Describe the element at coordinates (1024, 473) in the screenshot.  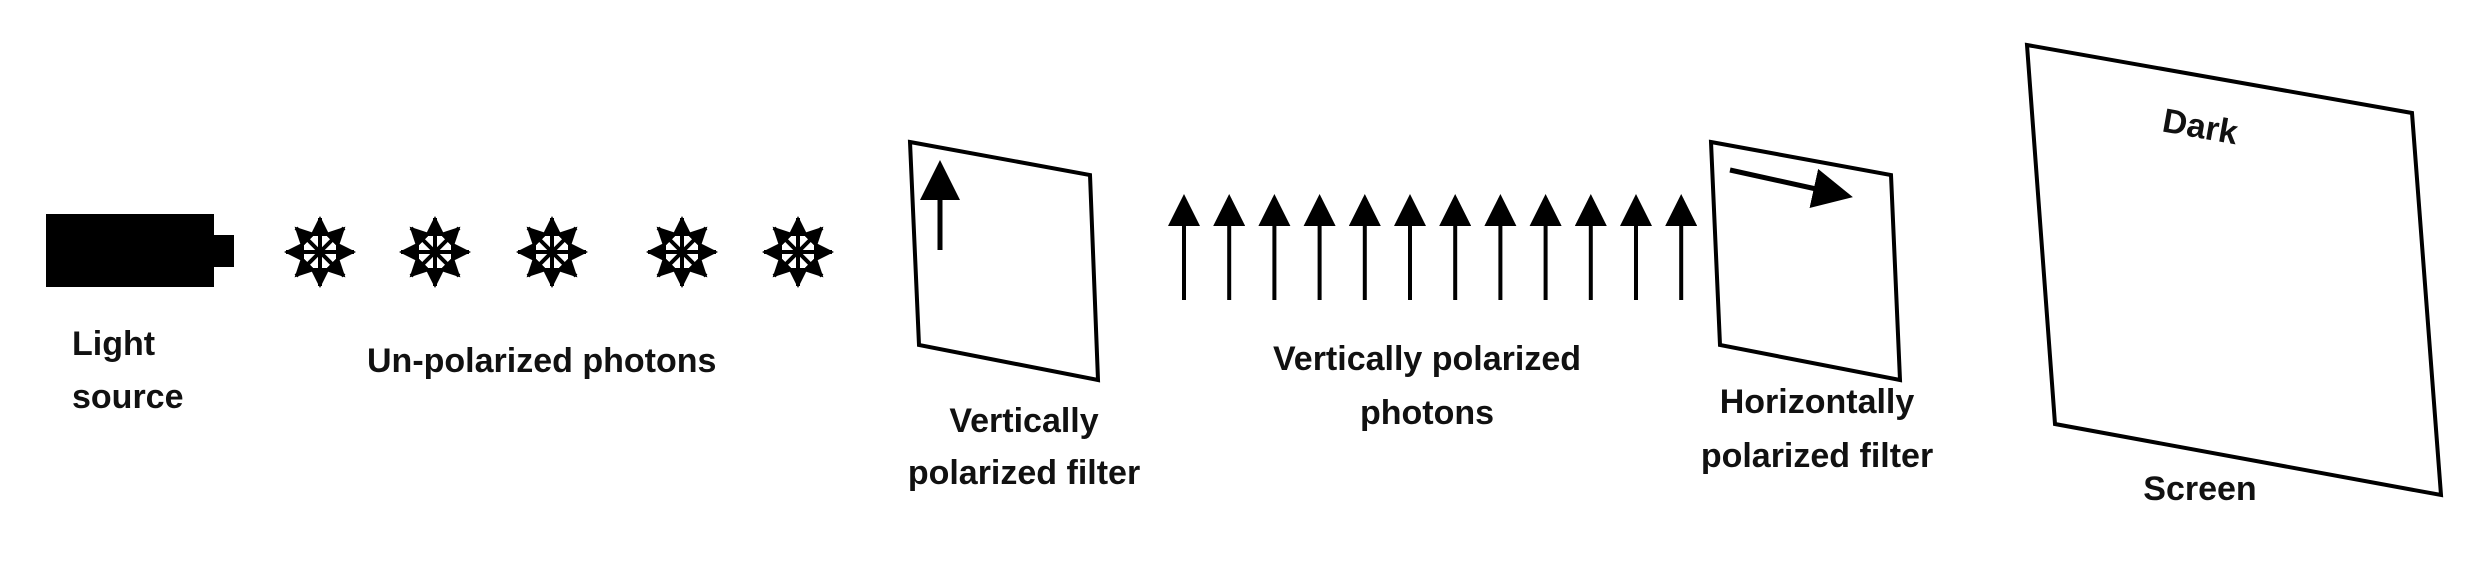
I see `vertical-filter-label-line2: polarized filter` at that location.